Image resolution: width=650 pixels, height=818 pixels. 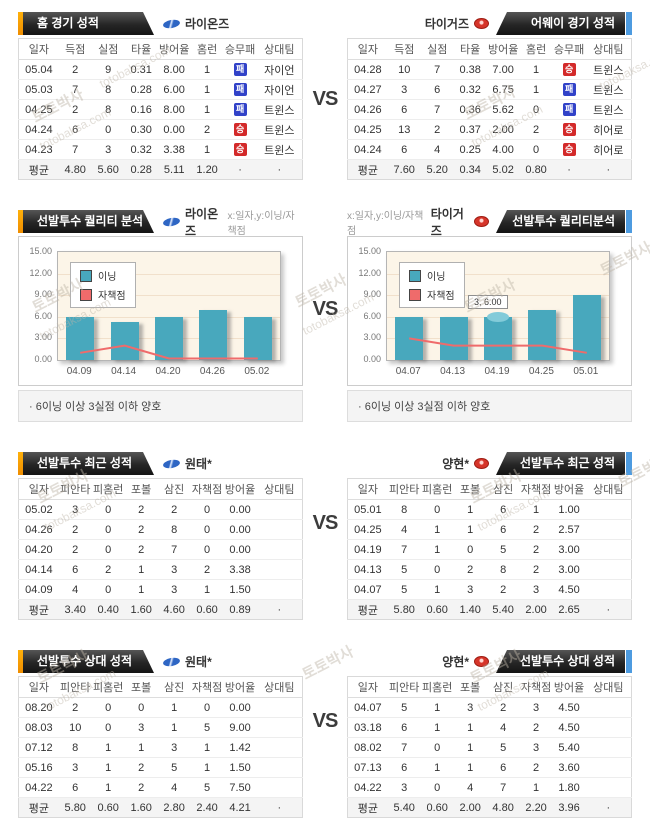 I want to click on y-tick-label: 0.00, so click(x=372, y=359).